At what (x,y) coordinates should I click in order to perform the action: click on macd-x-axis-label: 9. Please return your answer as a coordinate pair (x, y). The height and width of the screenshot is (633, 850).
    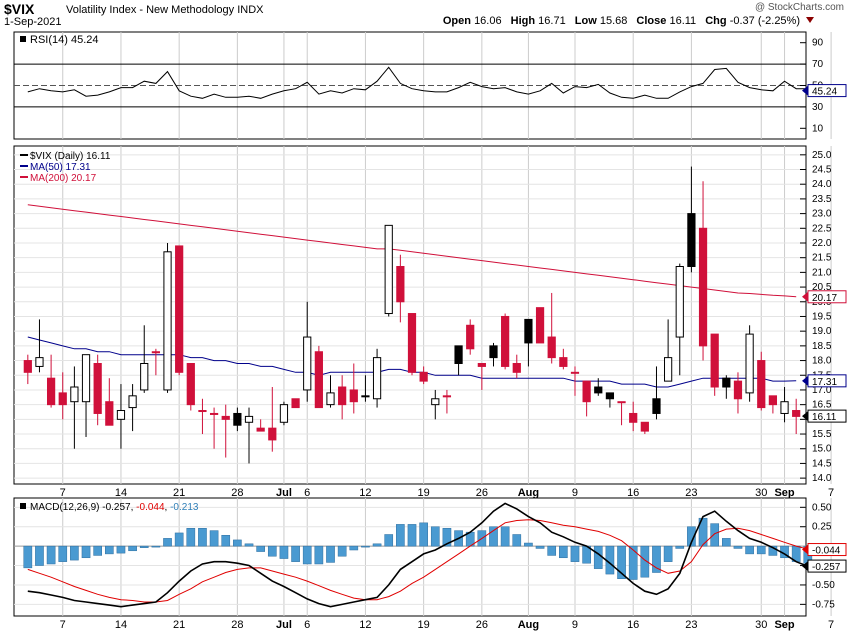
    Looking at the image, I should click on (575, 625).